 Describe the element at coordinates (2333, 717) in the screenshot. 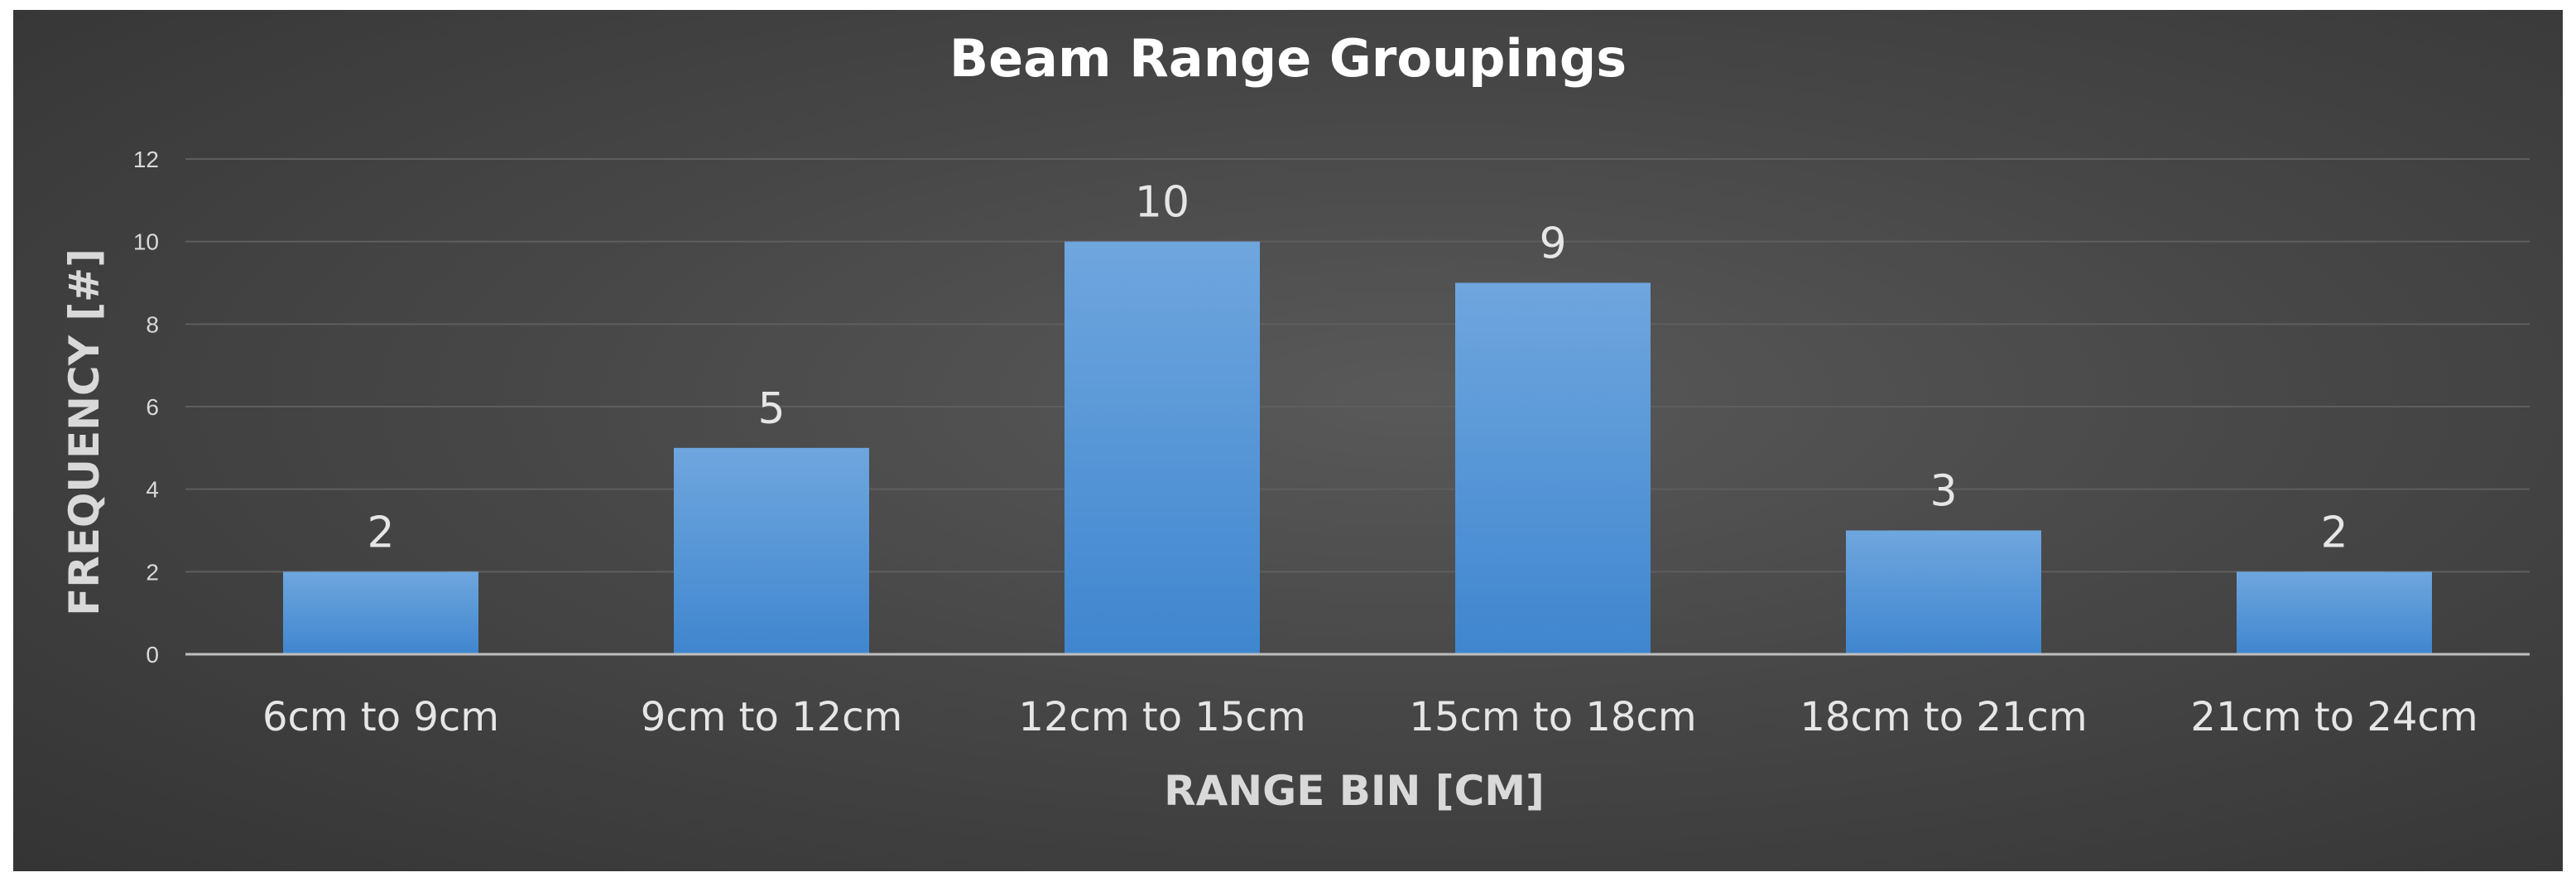

I see `x-tick-label: 21cm to 24cm` at that location.